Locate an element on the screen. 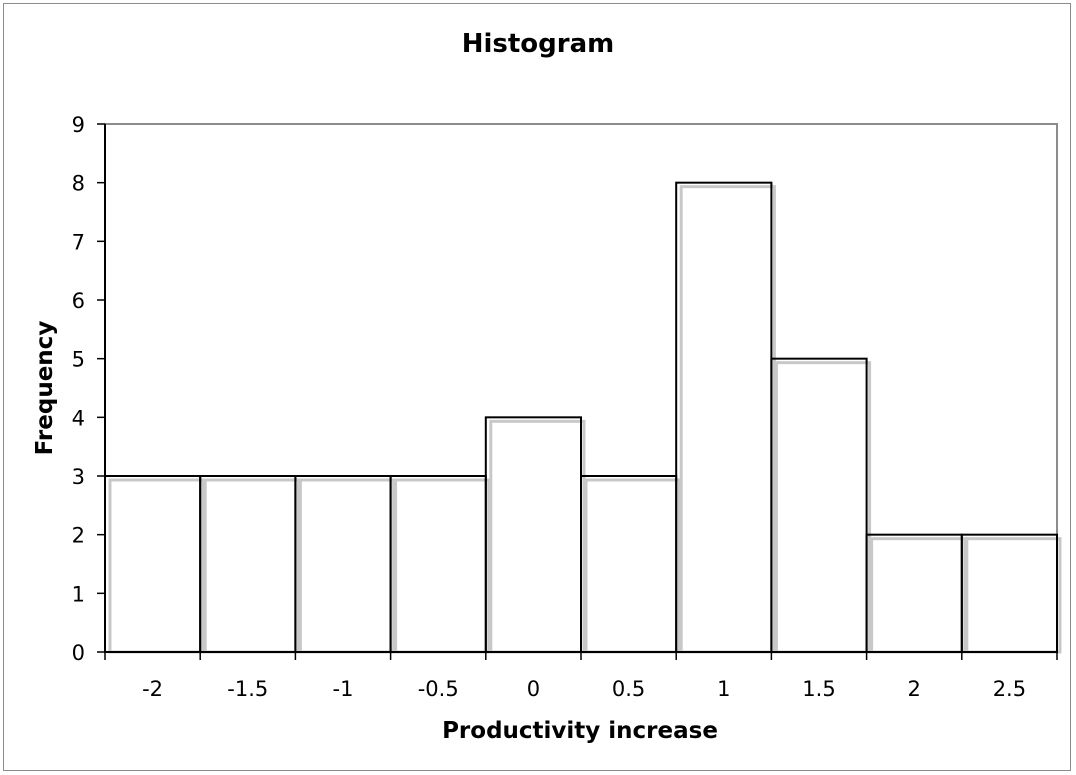 The height and width of the screenshot is (775, 1076). y-tick-label: 9 is located at coordinates (78, 125).